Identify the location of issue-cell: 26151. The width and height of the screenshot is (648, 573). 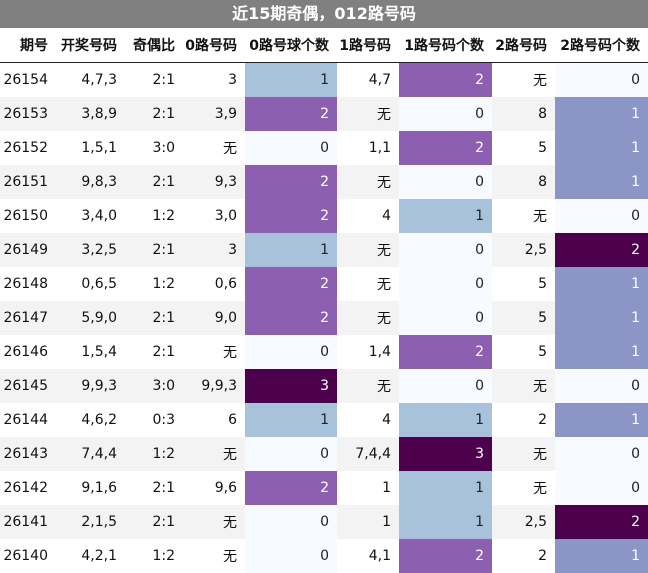
(28, 182).